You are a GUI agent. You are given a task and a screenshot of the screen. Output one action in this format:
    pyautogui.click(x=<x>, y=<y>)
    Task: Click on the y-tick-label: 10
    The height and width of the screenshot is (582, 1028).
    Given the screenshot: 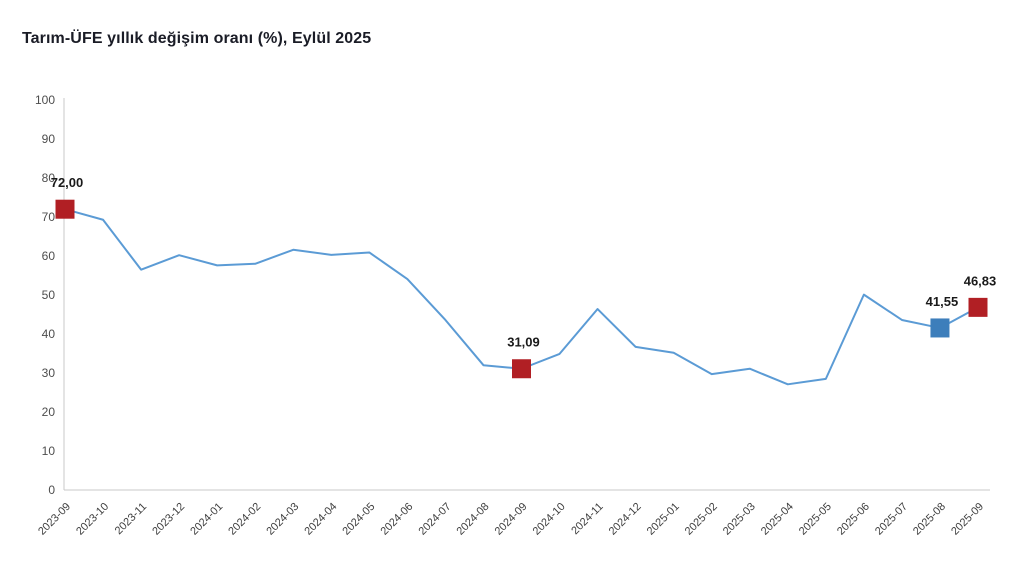 What is the action you would take?
    pyautogui.click(x=49, y=451)
    